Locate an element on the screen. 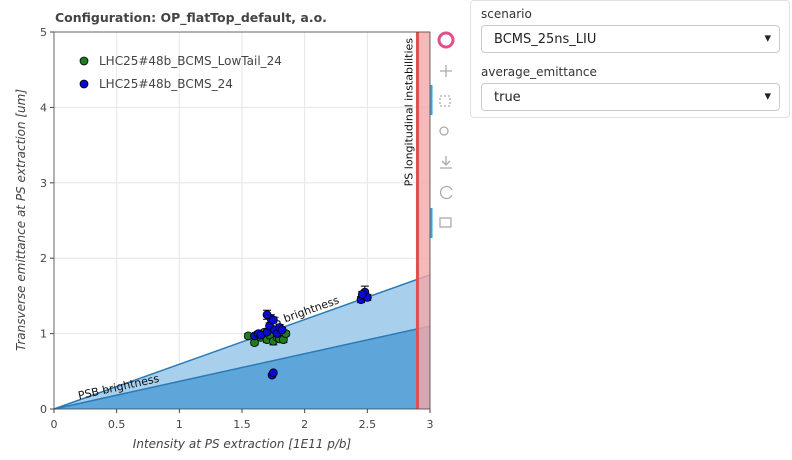 Image resolution: width=792 pixels, height=460 pixels. y-tick-label: 4 is located at coordinates (43, 107).